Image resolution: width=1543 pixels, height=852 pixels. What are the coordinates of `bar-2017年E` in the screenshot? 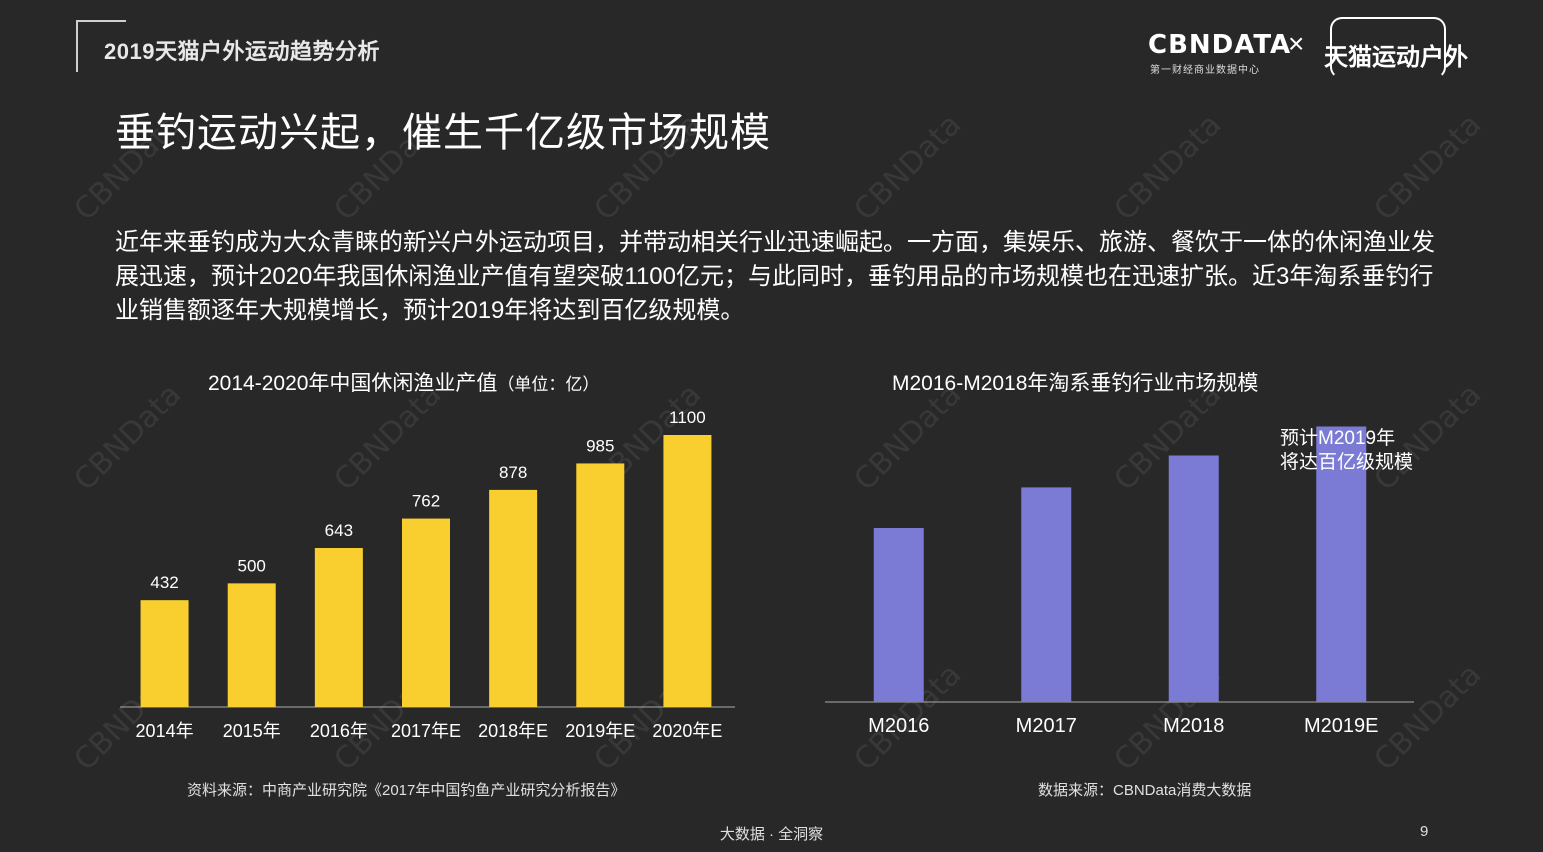 It's located at (426, 612).